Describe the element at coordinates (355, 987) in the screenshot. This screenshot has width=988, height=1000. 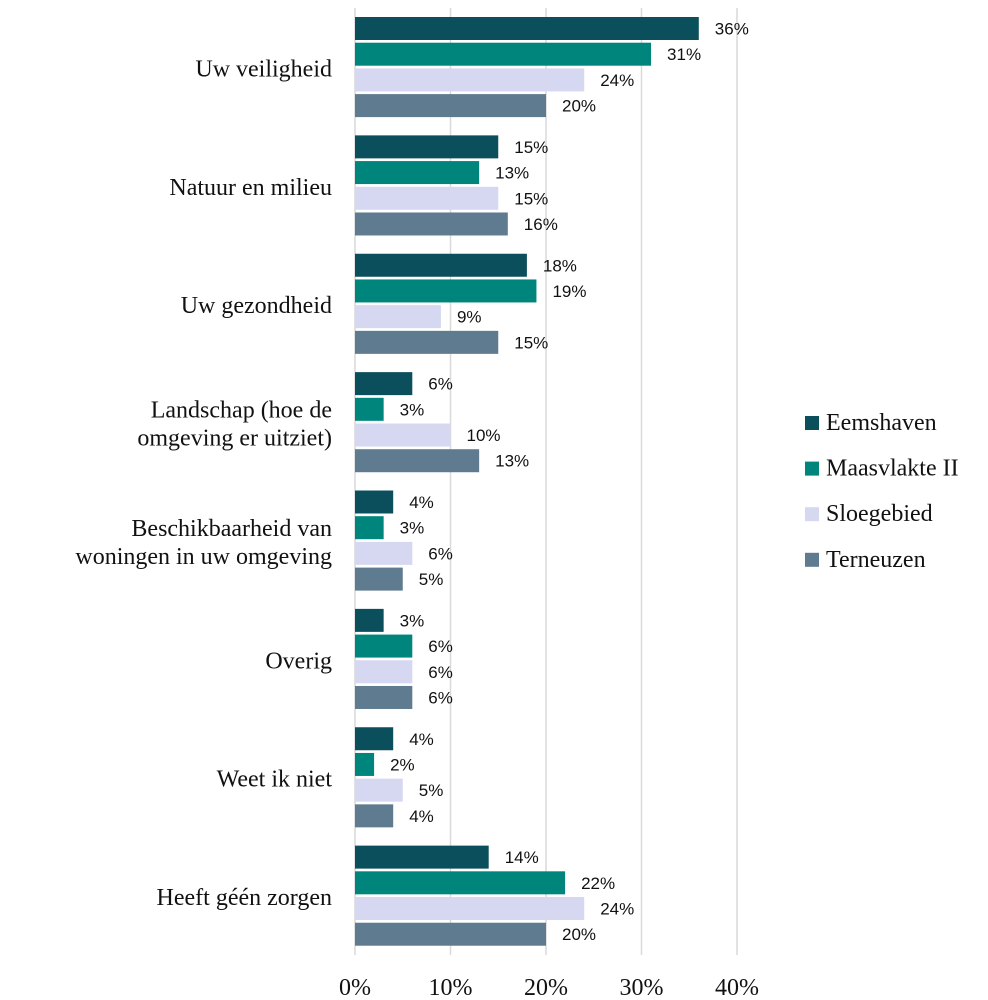
I see `x-tick-label: 0%` at that location.